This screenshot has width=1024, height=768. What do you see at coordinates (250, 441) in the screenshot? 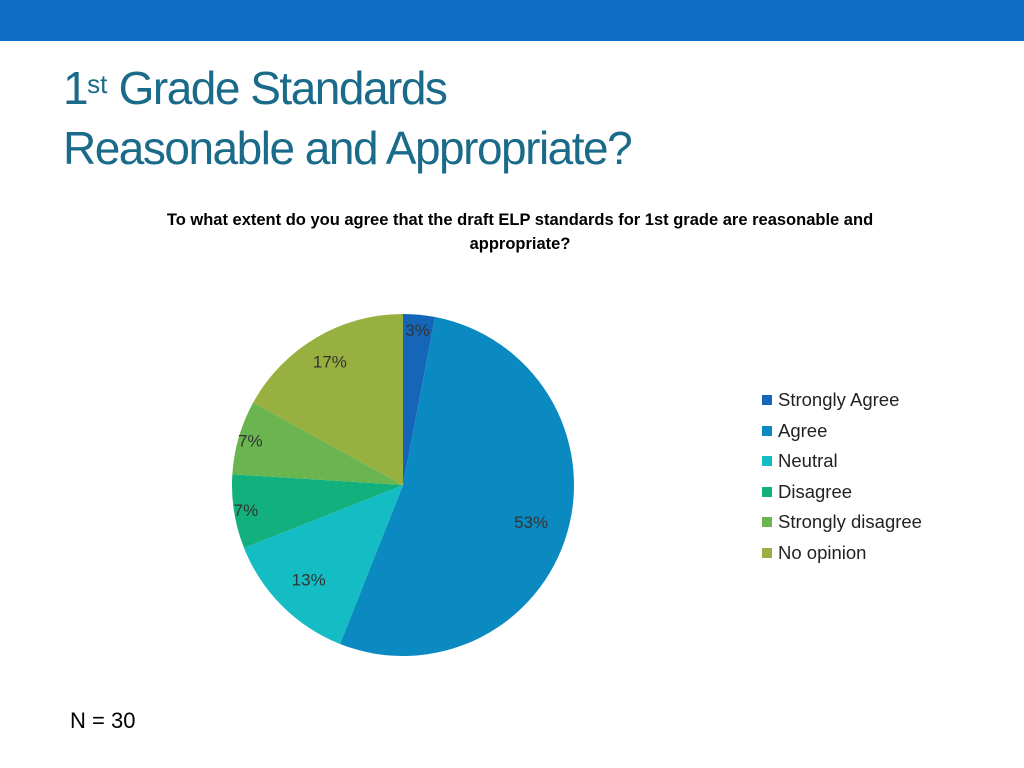
I see `pie-label-strongly-disagree: 7%` at bounding box center [250, 441].